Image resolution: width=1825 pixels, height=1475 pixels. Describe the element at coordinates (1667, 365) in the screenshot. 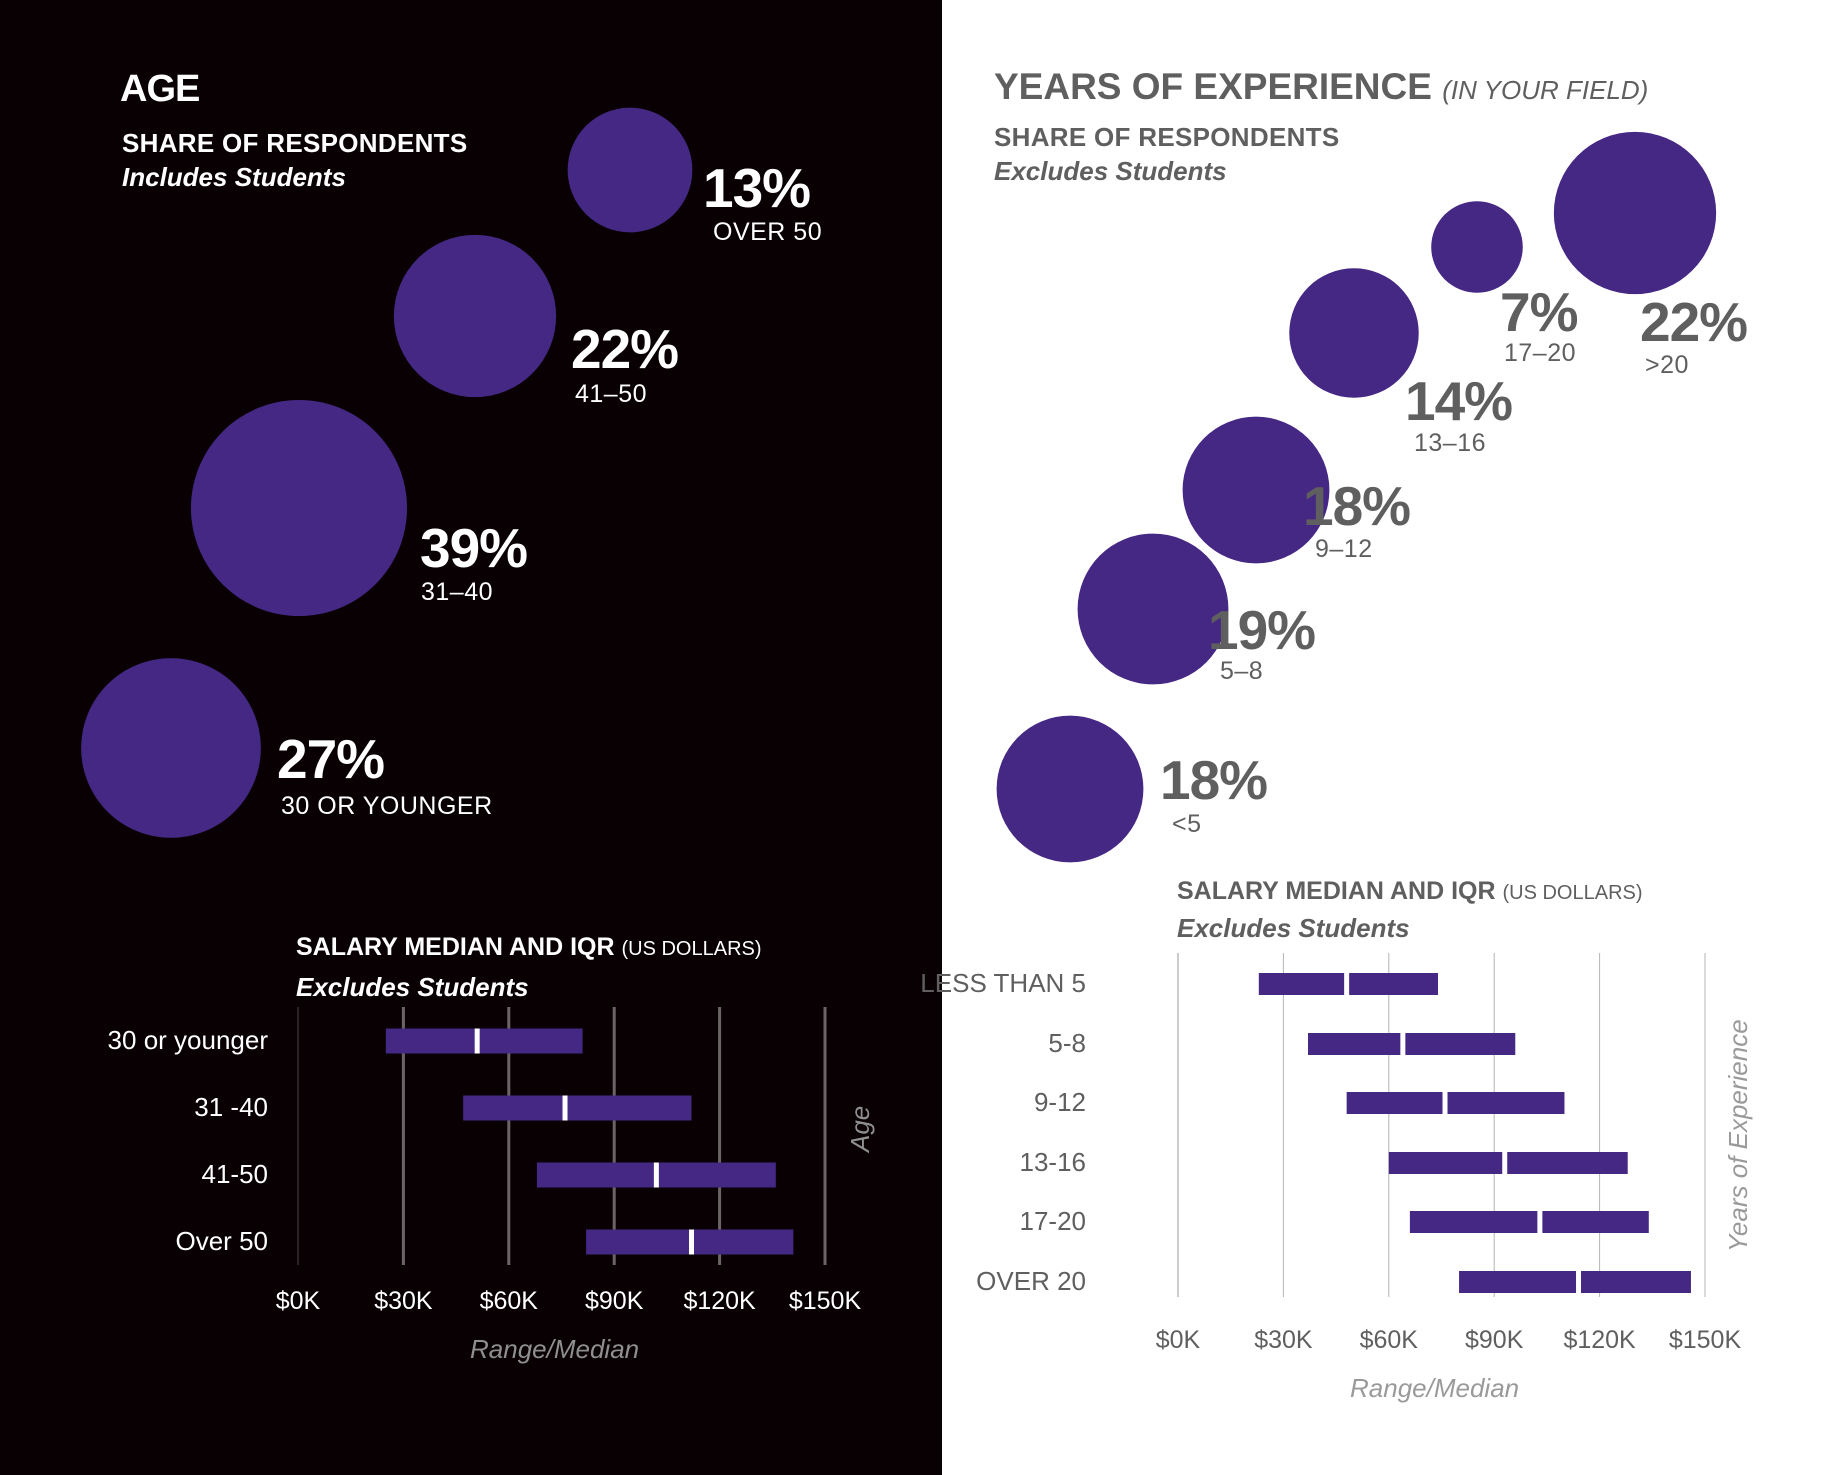

I see `exp-label-over-20: >20` at that location.